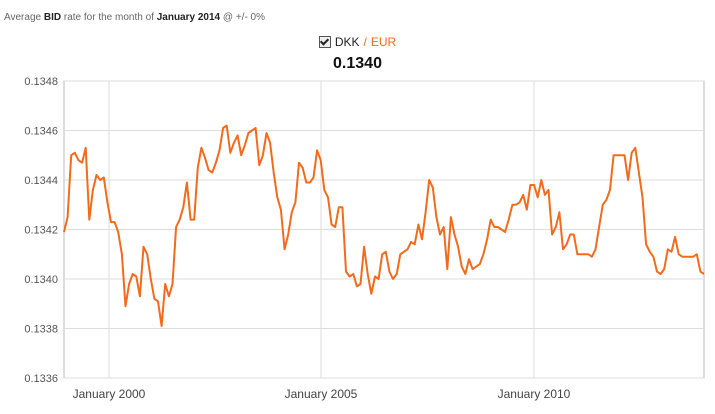 Image resolution: width=715 pixels, height=414 pixels. What do you see at coordinates (52, 17) in the screenshot?
I see `caption-bid: BID` at bounding box center [52, 17].